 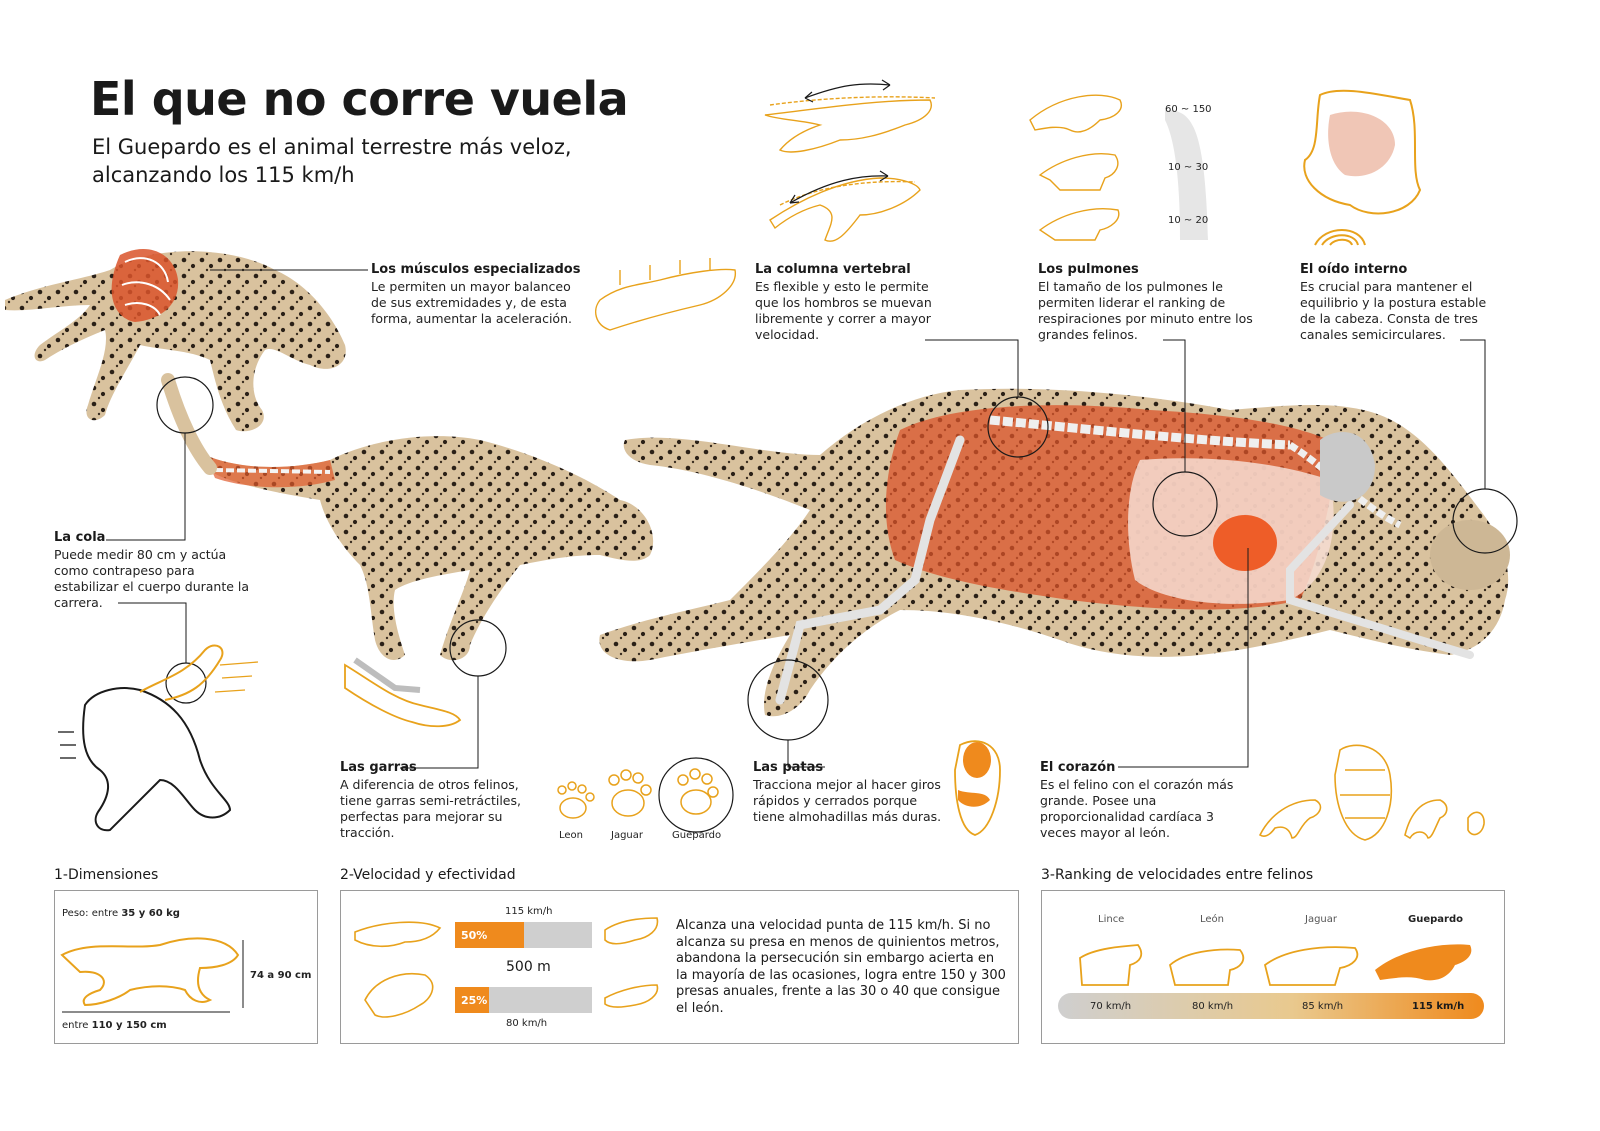 What do you see at coordinates (1186, 175) in the screenshot?
I see `breathing-gradient-shape` at bounding box center [1186, 175].